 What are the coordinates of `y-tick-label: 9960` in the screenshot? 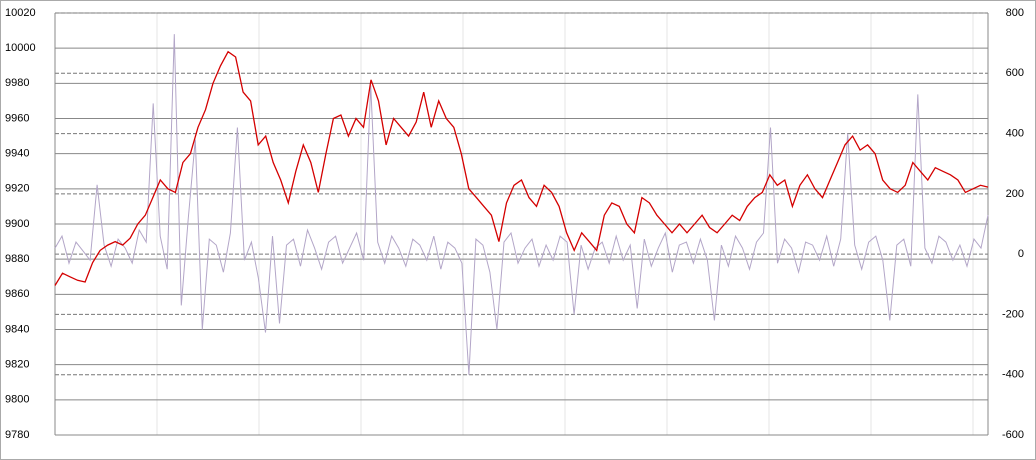 It's located at (17, 118).